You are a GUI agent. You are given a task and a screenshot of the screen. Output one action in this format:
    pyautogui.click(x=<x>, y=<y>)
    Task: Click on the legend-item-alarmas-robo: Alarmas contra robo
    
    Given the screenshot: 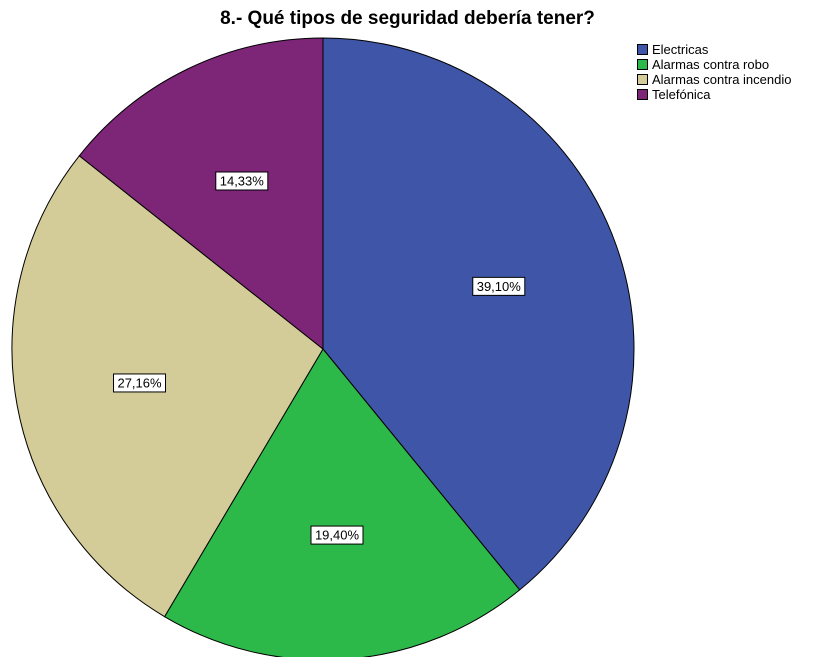 What is the action you would take?
    pyautogui.click(x=714, y=64)
    